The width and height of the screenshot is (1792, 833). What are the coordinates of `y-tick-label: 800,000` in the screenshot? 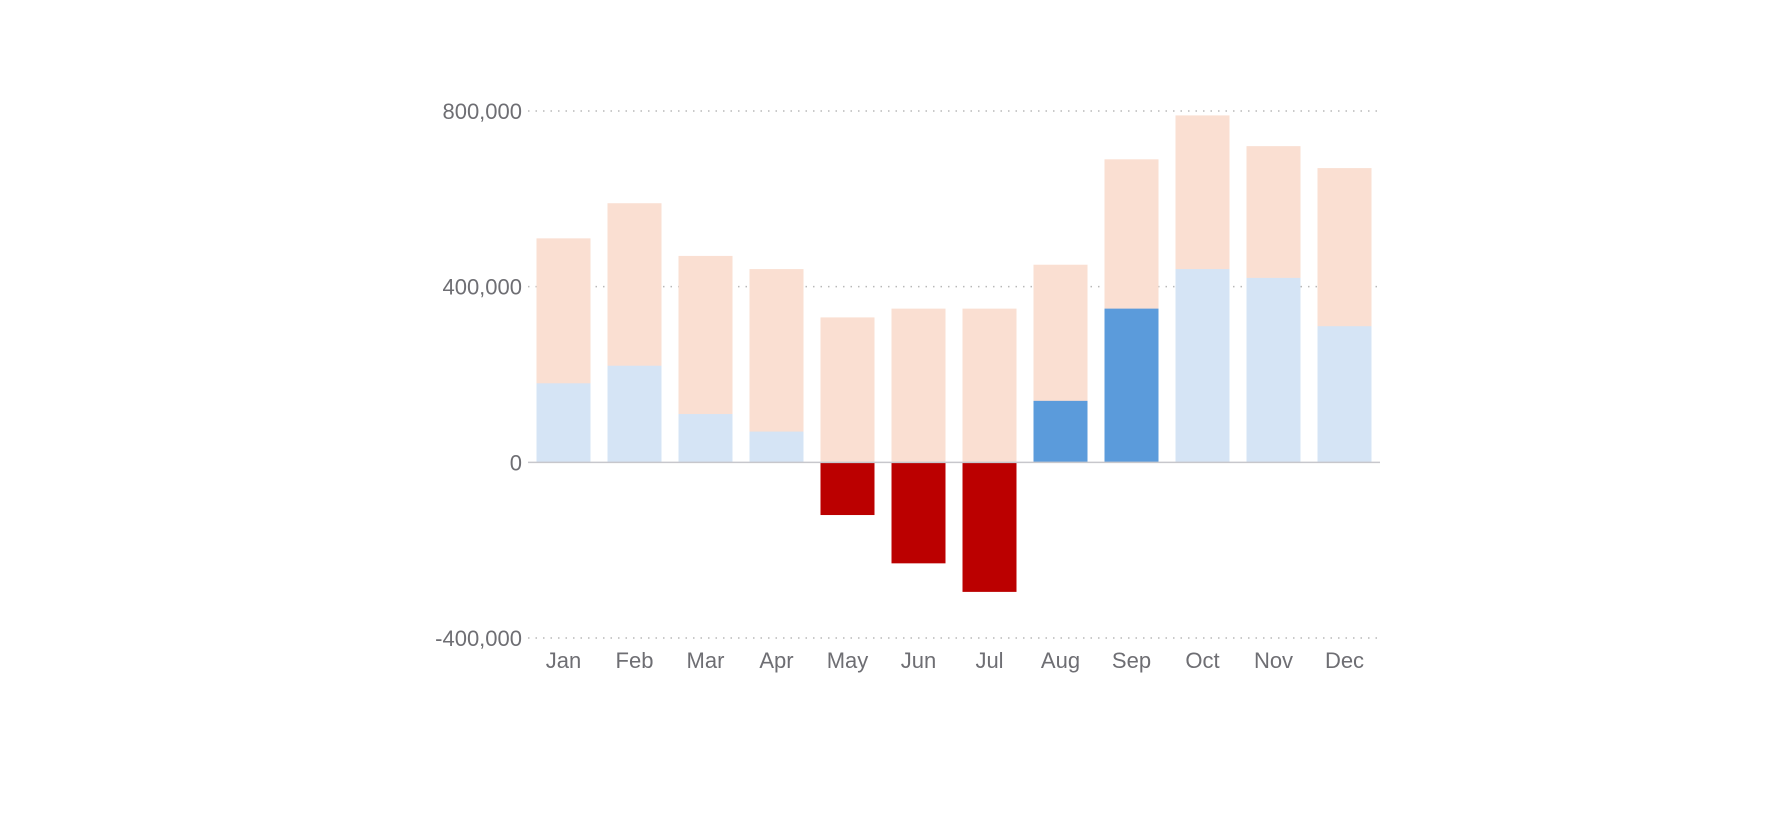 It's located at (482, 111).